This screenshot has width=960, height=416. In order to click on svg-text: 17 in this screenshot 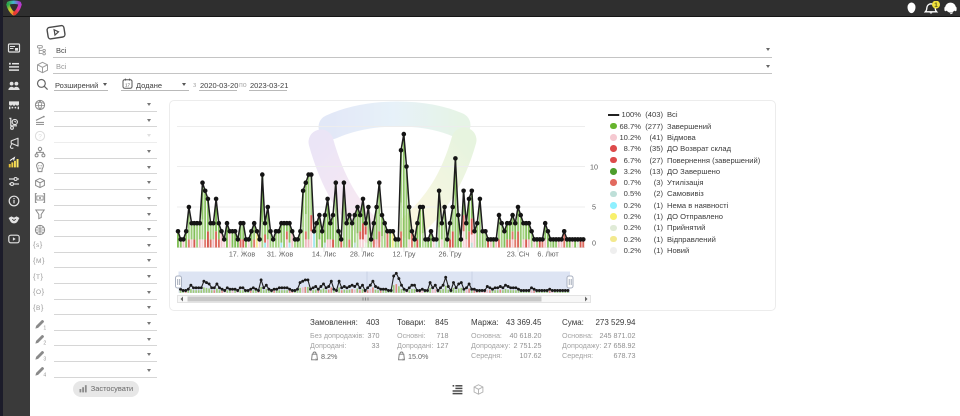, I will do `click(128, 85)`.